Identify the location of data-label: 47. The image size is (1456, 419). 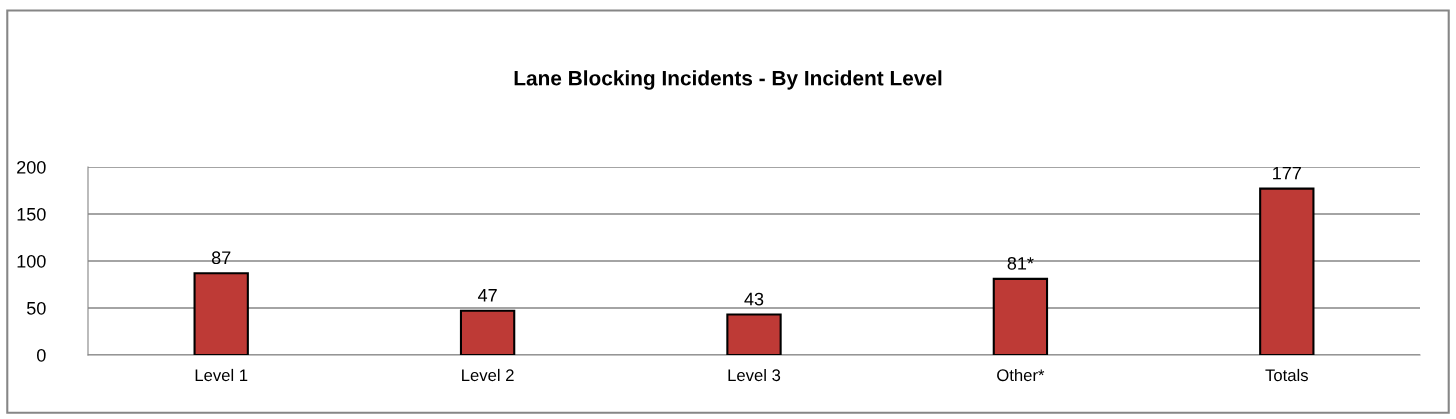
(487, 295).